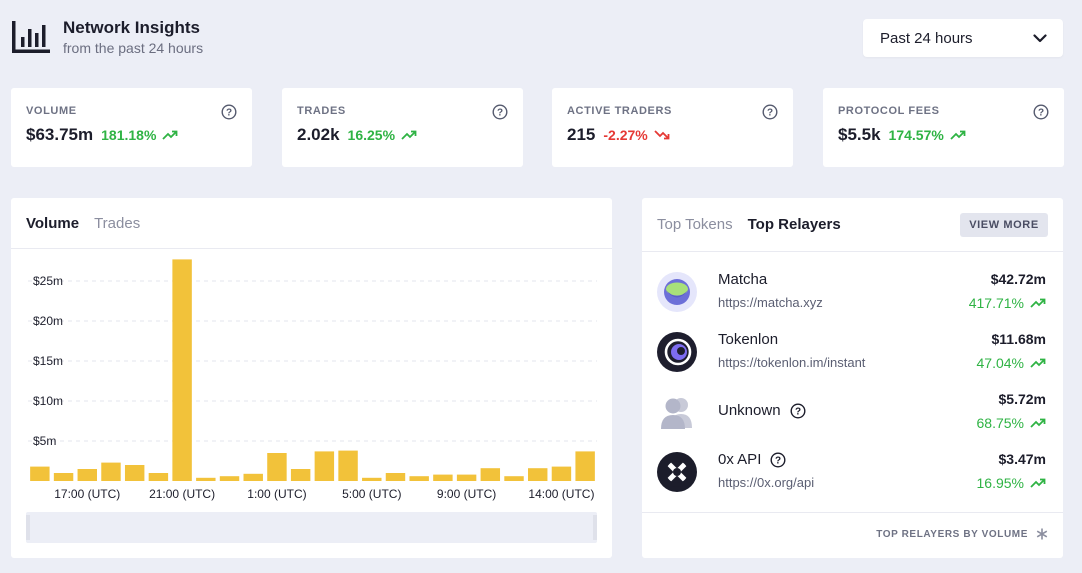 Image resolution: width=1082 pixels, height=573 pixels. I want to click on stat-value: $5.5k, so click(859, 134).